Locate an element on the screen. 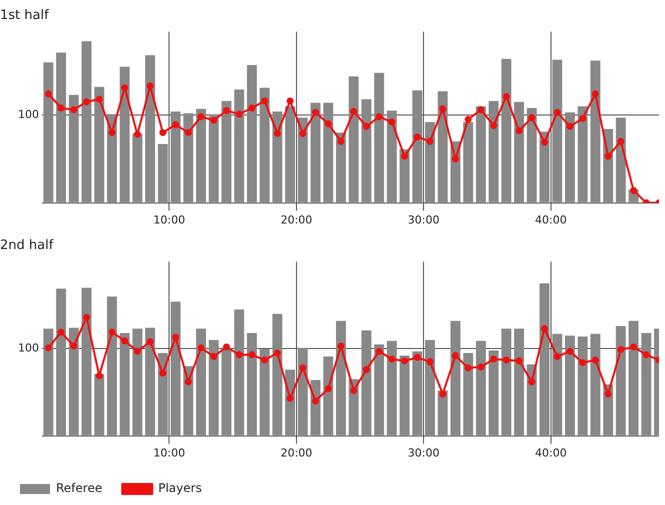 The image size is (665, 505). y-tick-label: 100 is located at coordinates (28, 348).